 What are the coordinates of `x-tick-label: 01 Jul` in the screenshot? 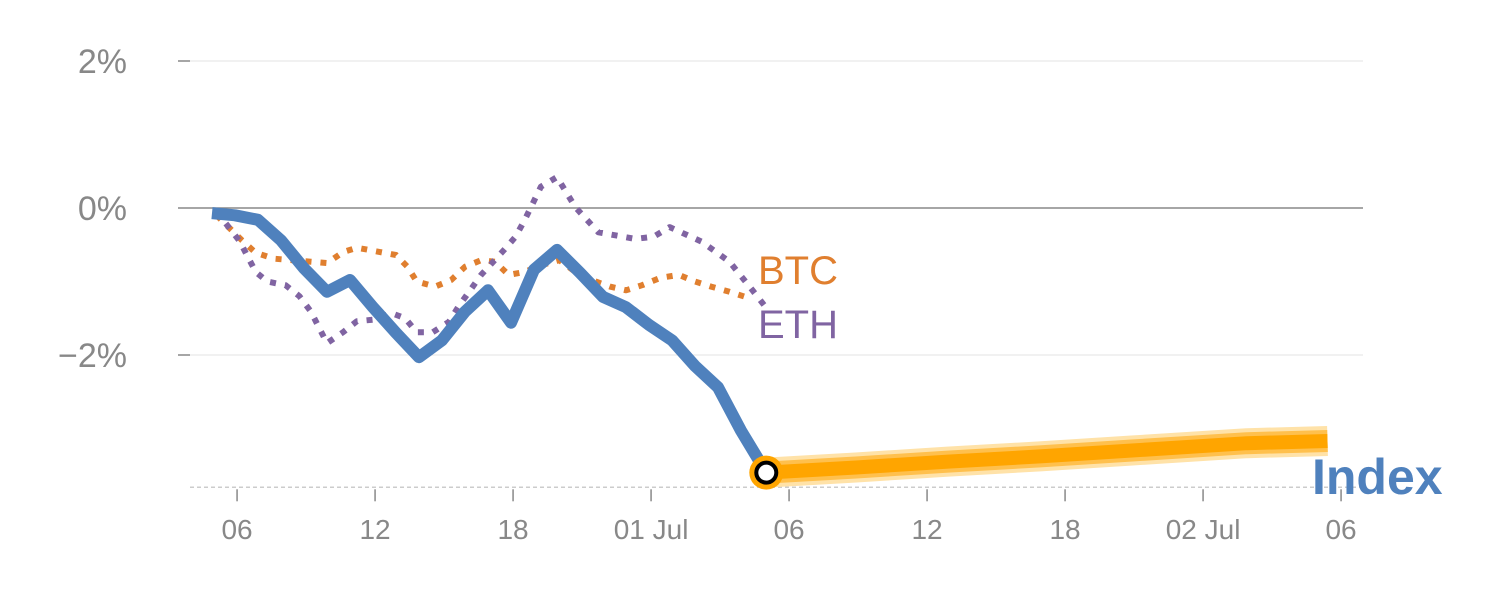 It's located at (651, 529).